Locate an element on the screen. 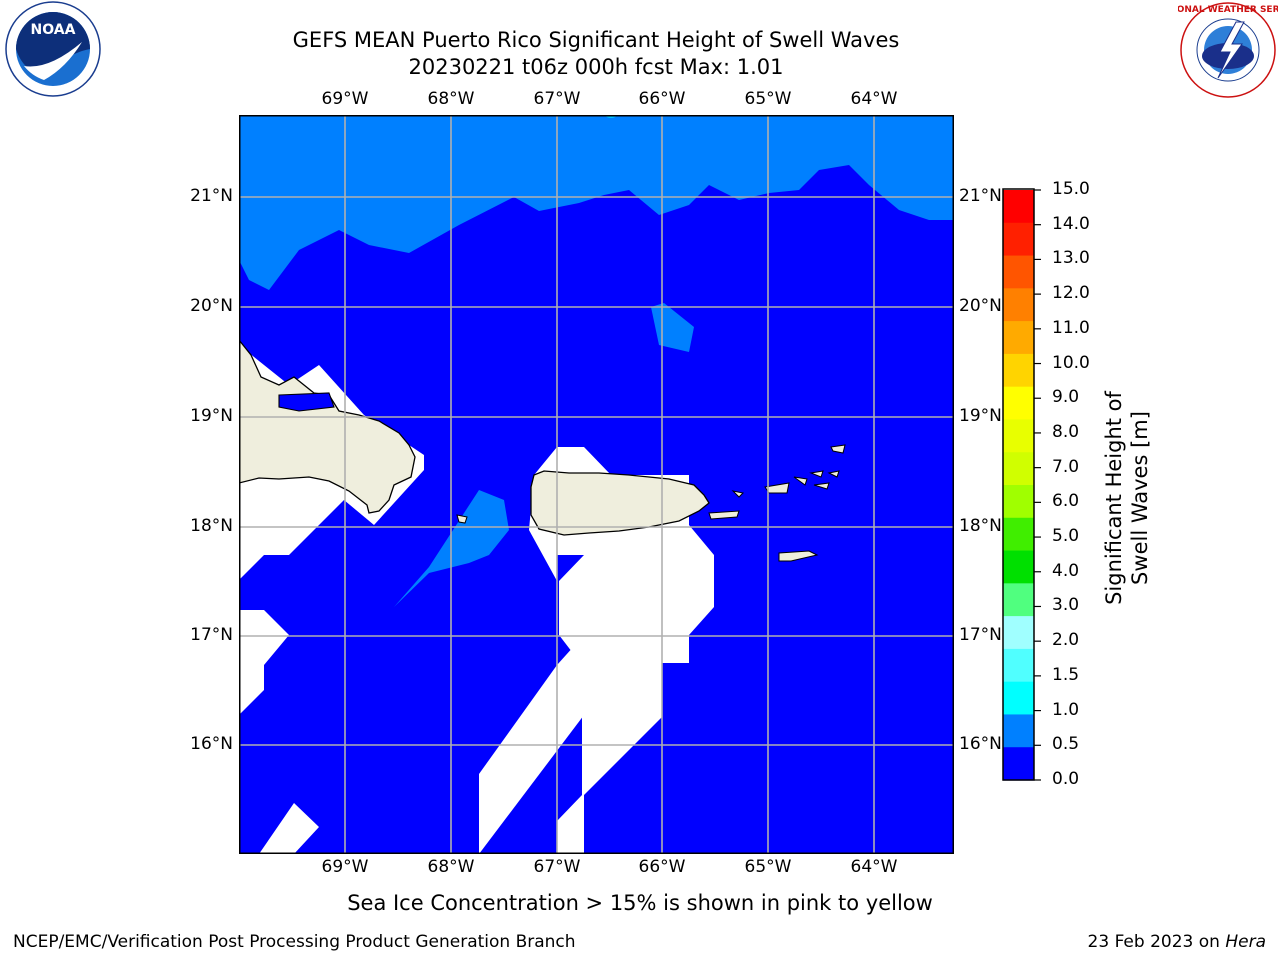  noaa-logo-text: NOAA is located at coordinates (53, 30).